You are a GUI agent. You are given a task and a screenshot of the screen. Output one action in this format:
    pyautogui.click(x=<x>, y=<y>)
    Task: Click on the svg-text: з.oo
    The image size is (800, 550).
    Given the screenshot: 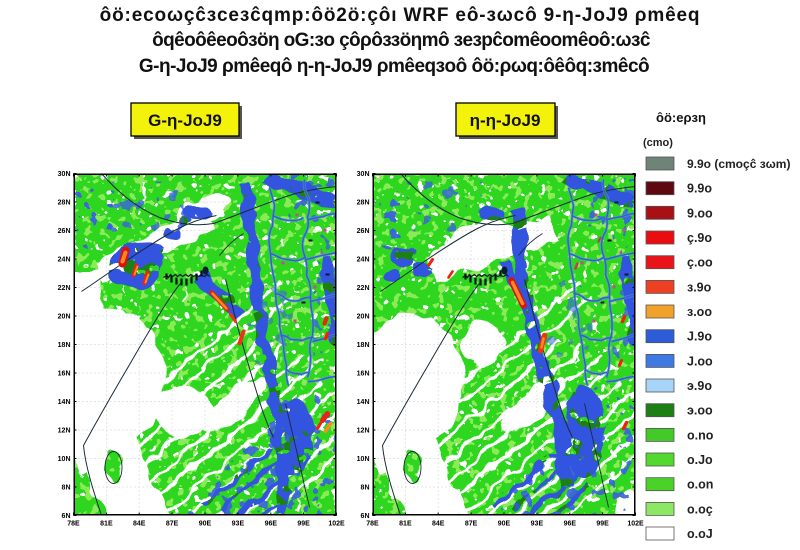 What is the action you would take?
    pyautogui.click(x=699, y=312)
    